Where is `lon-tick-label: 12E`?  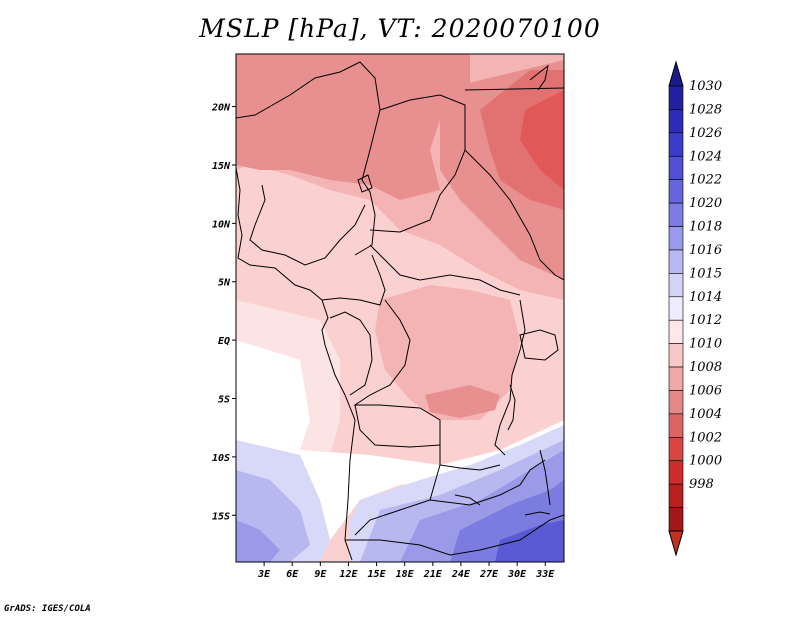 lon-tick-label: 12E is located at coordinates (348, 574).